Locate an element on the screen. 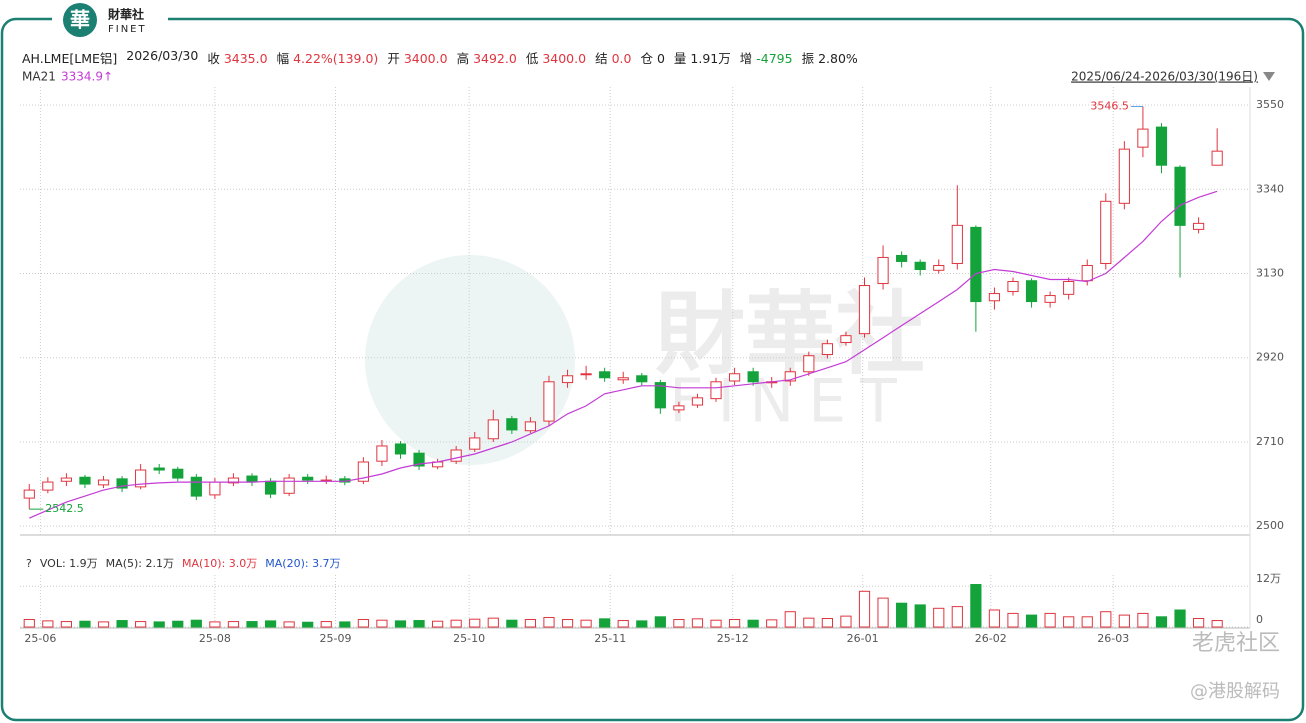  quote-item: 幅 4.22%(139.0) is located at coordinates (328, 57).